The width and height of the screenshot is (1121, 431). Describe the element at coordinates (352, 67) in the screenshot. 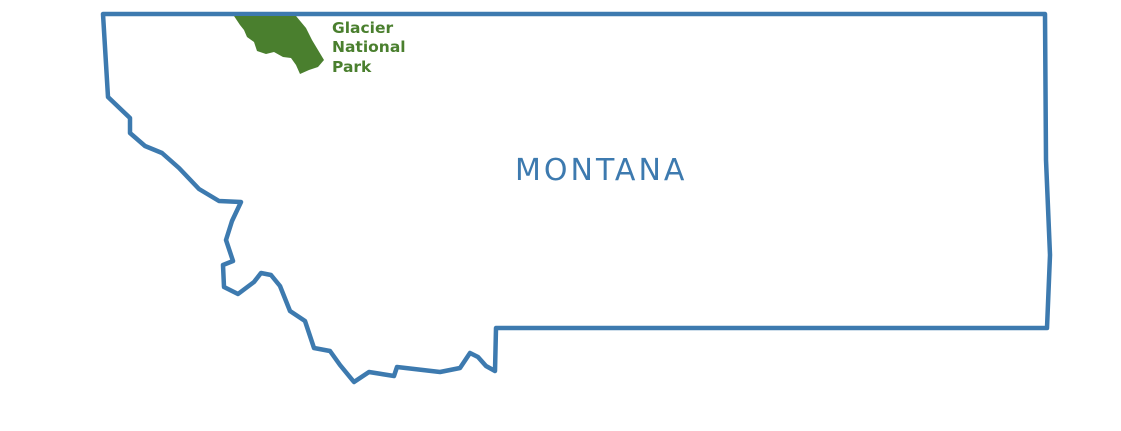

I see `park-label-line-3: Park` at that location.